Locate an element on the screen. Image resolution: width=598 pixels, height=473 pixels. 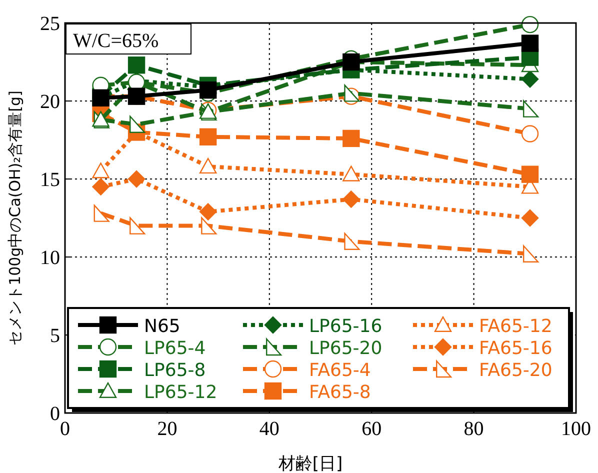
y-tick-label: 15 is located at coordinates (50, 180).